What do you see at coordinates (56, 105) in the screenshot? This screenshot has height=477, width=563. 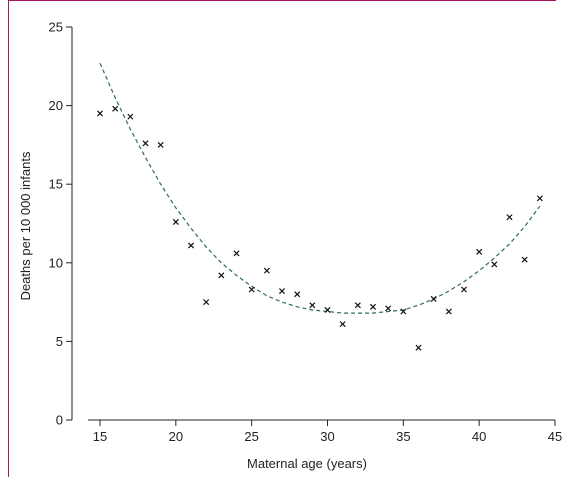 I see `y-tick-label: 20` at bounding box center [56, 105].